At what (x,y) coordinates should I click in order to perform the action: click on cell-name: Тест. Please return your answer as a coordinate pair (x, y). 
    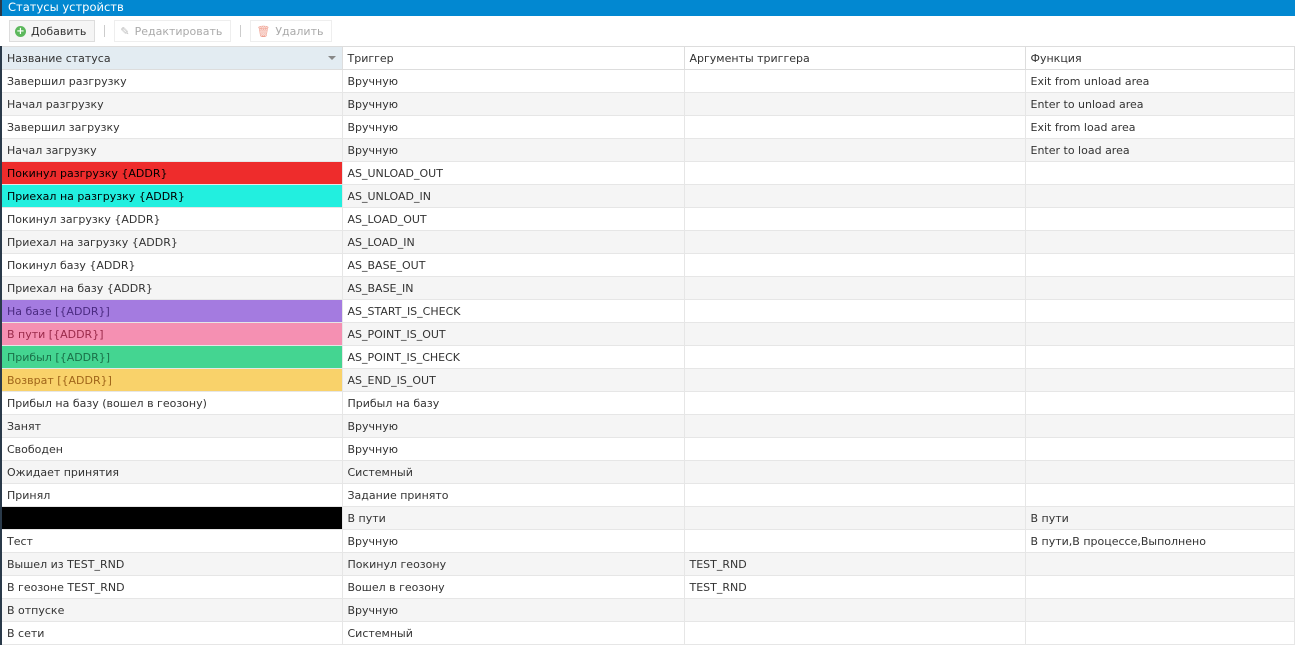
    Looking at the image, I should click on (172, 541).